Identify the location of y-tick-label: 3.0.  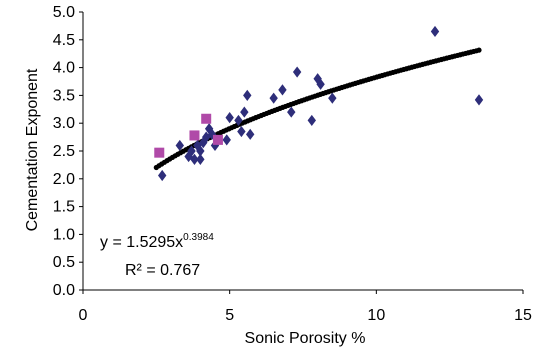
(64, 123).